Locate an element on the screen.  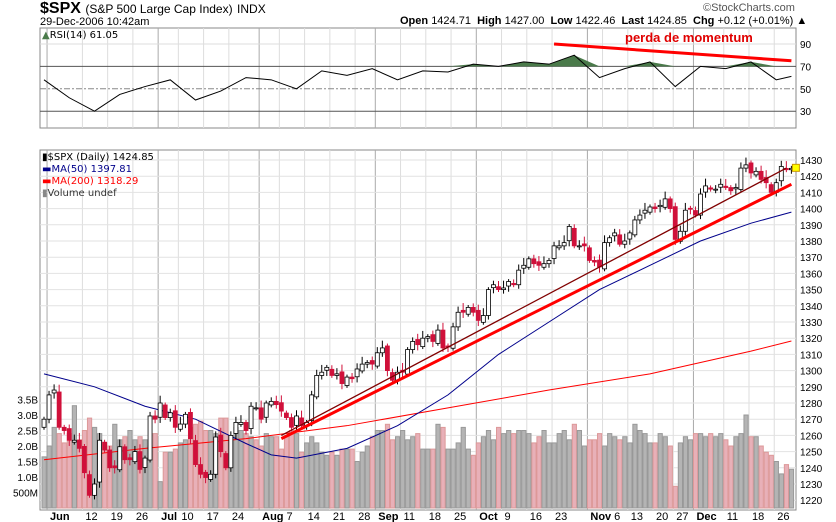
rsi-tick-label: 90 is located at coordinates (806, 45).